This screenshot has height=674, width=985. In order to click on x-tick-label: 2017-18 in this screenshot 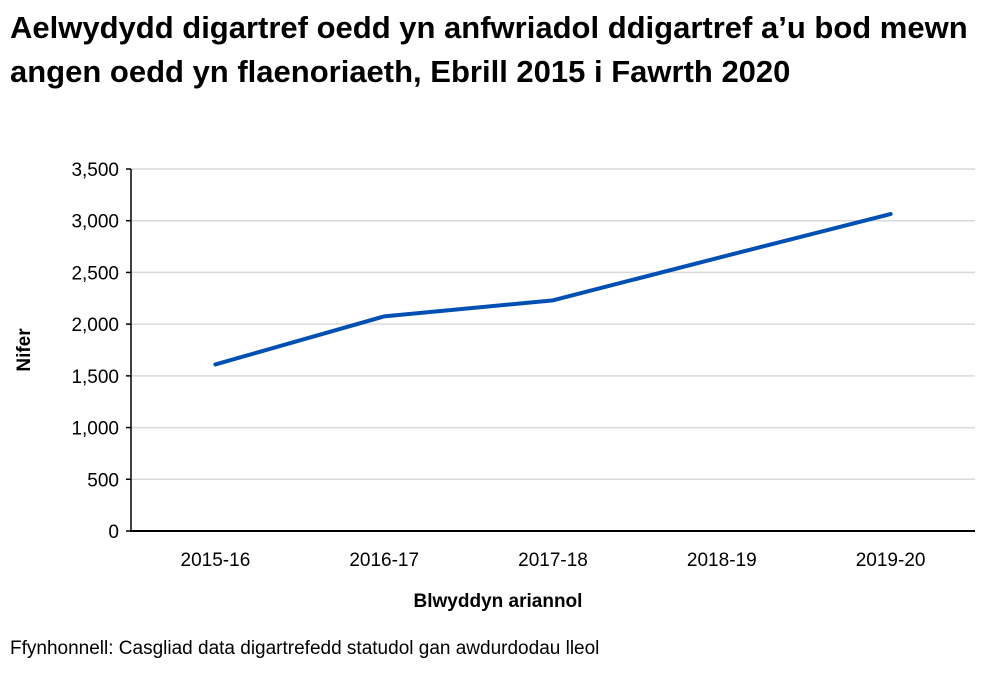, I will do `click(553, 560)`.